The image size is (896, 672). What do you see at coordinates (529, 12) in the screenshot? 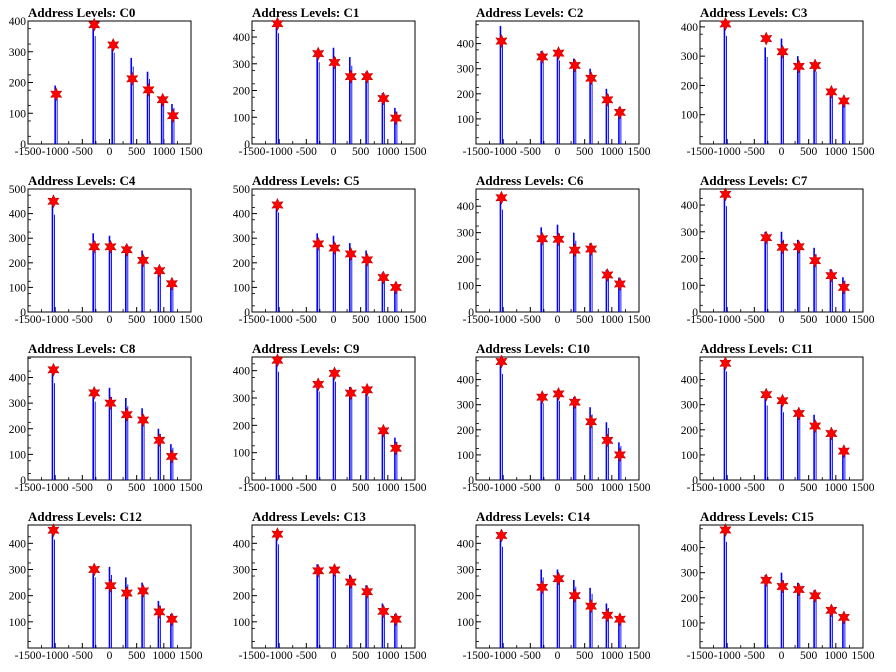
I see `chart-title: Address Levels: C2` at bounding box center [529, 12].